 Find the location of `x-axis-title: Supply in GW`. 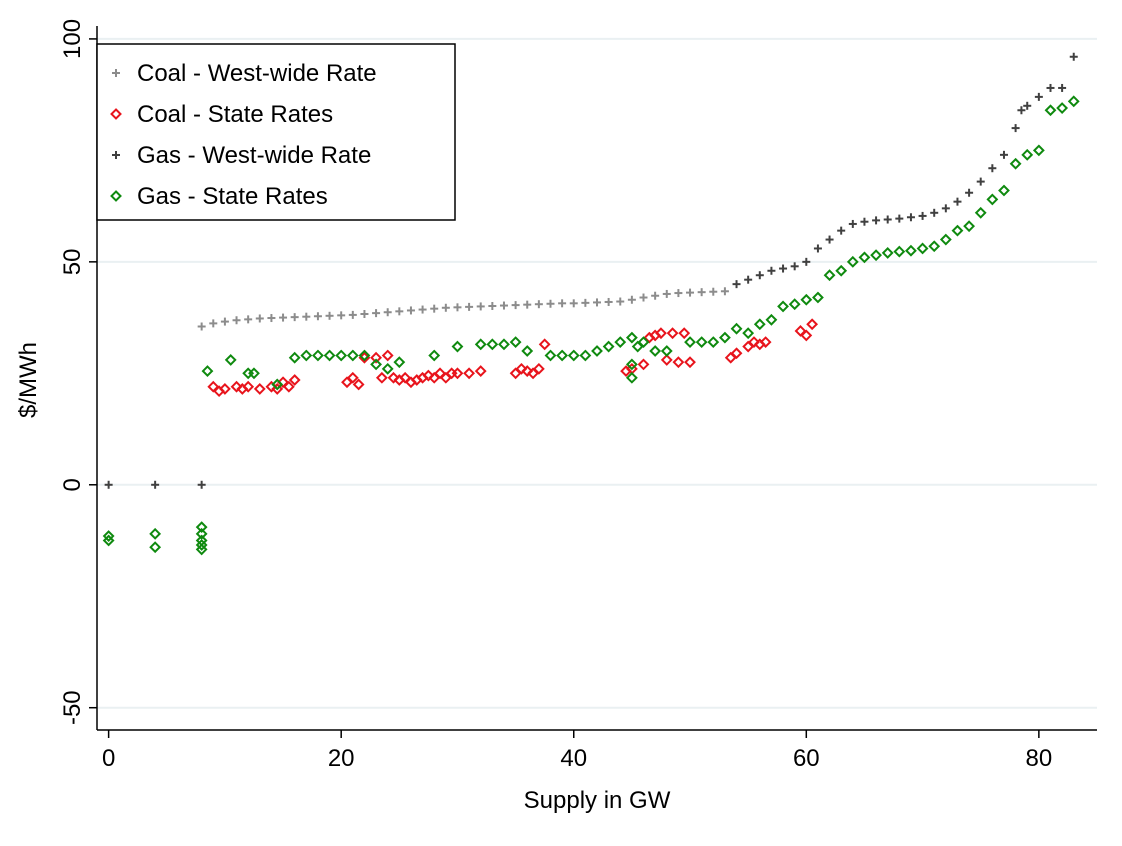

x-axis-title: Supply in GW is located at coordinates (597, 800).